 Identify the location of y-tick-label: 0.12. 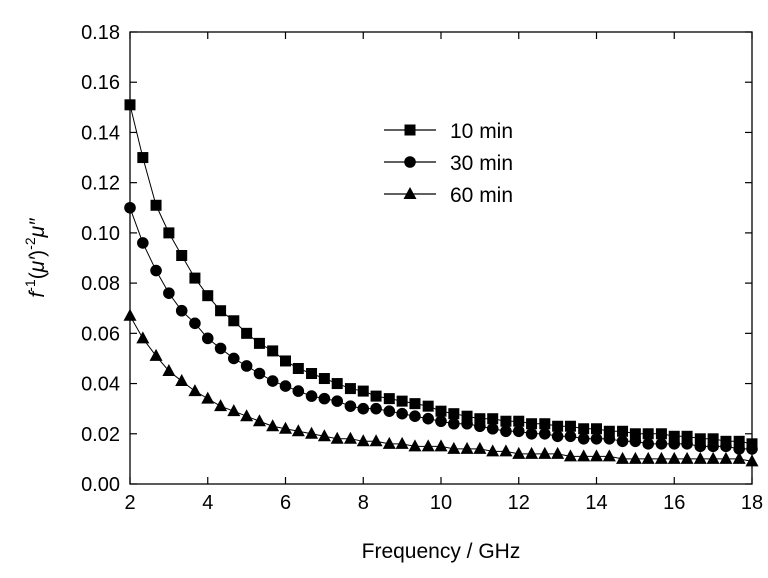
(100, 184).